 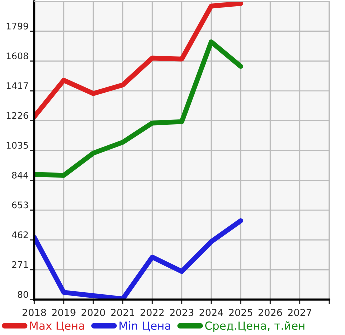 What do you see at coordinates (20, 264) in the screenshot?
I see `y-tick-label: 271` at bounding box center [20, 264].